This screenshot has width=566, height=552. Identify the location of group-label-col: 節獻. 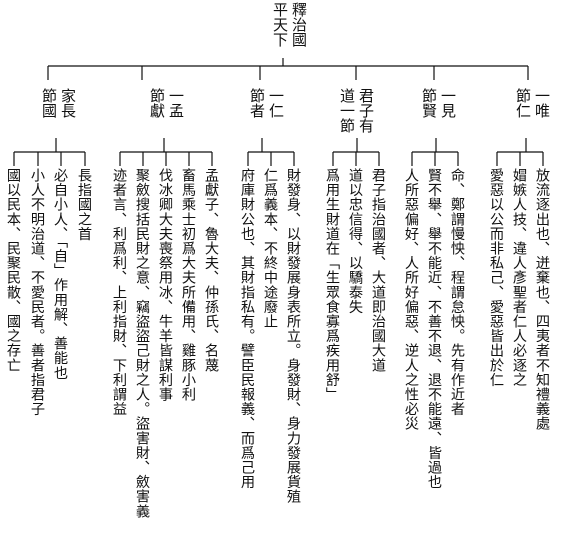
(157, 103).